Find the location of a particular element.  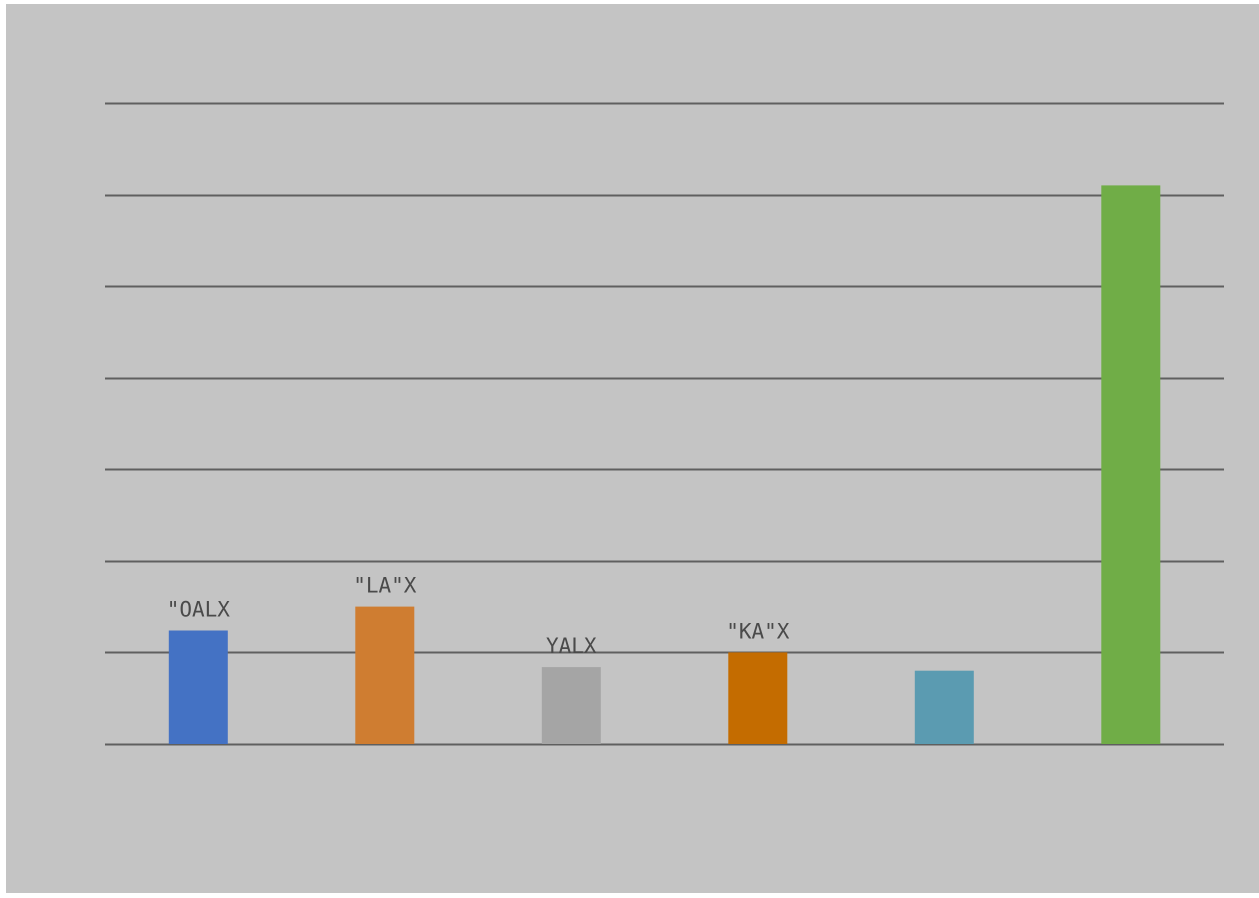

data-label-bar-1: "OALX is located at coordinates (199, 610).